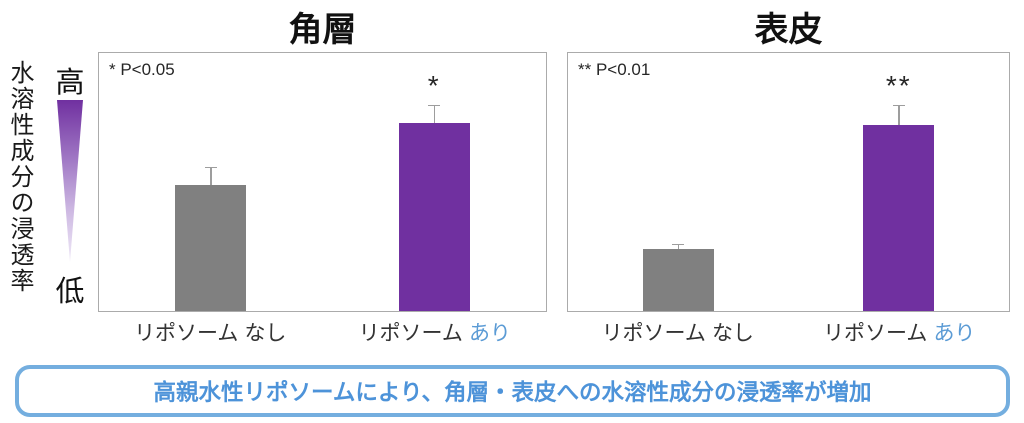 Image resolution: width=1024 pixels, height=423 pixels. I want to click on chart-title: 角層, so click(322, 30).